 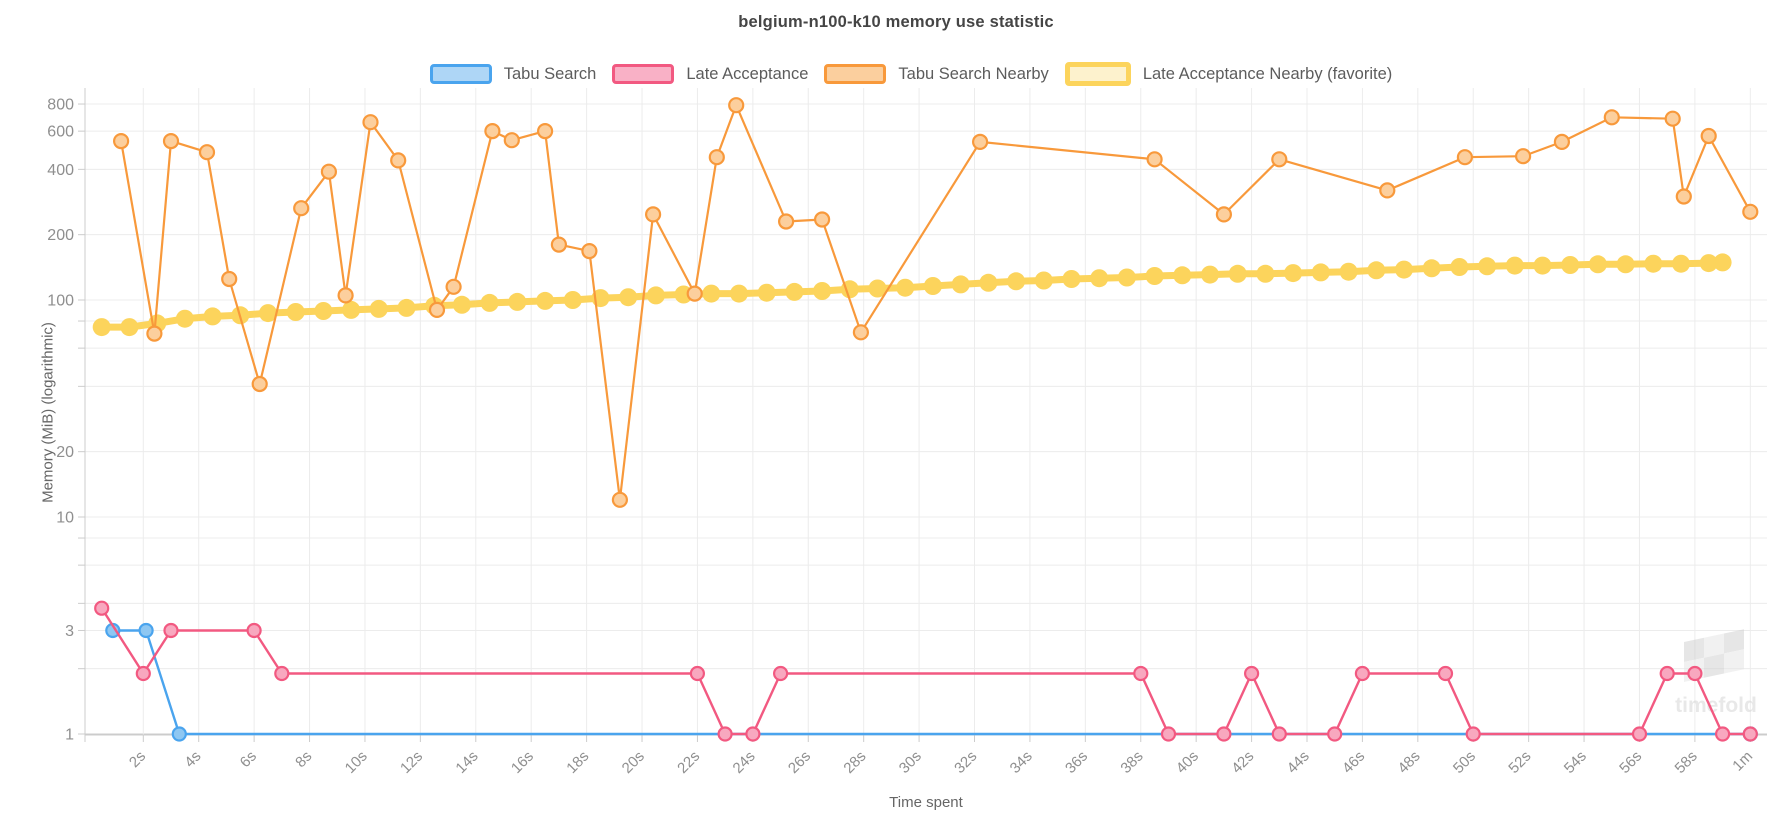 I want to click on legend-item-late-acceptance-nearby-favorite: Late Acceptance Nearby (favorite), so click(x=1228, y=74).